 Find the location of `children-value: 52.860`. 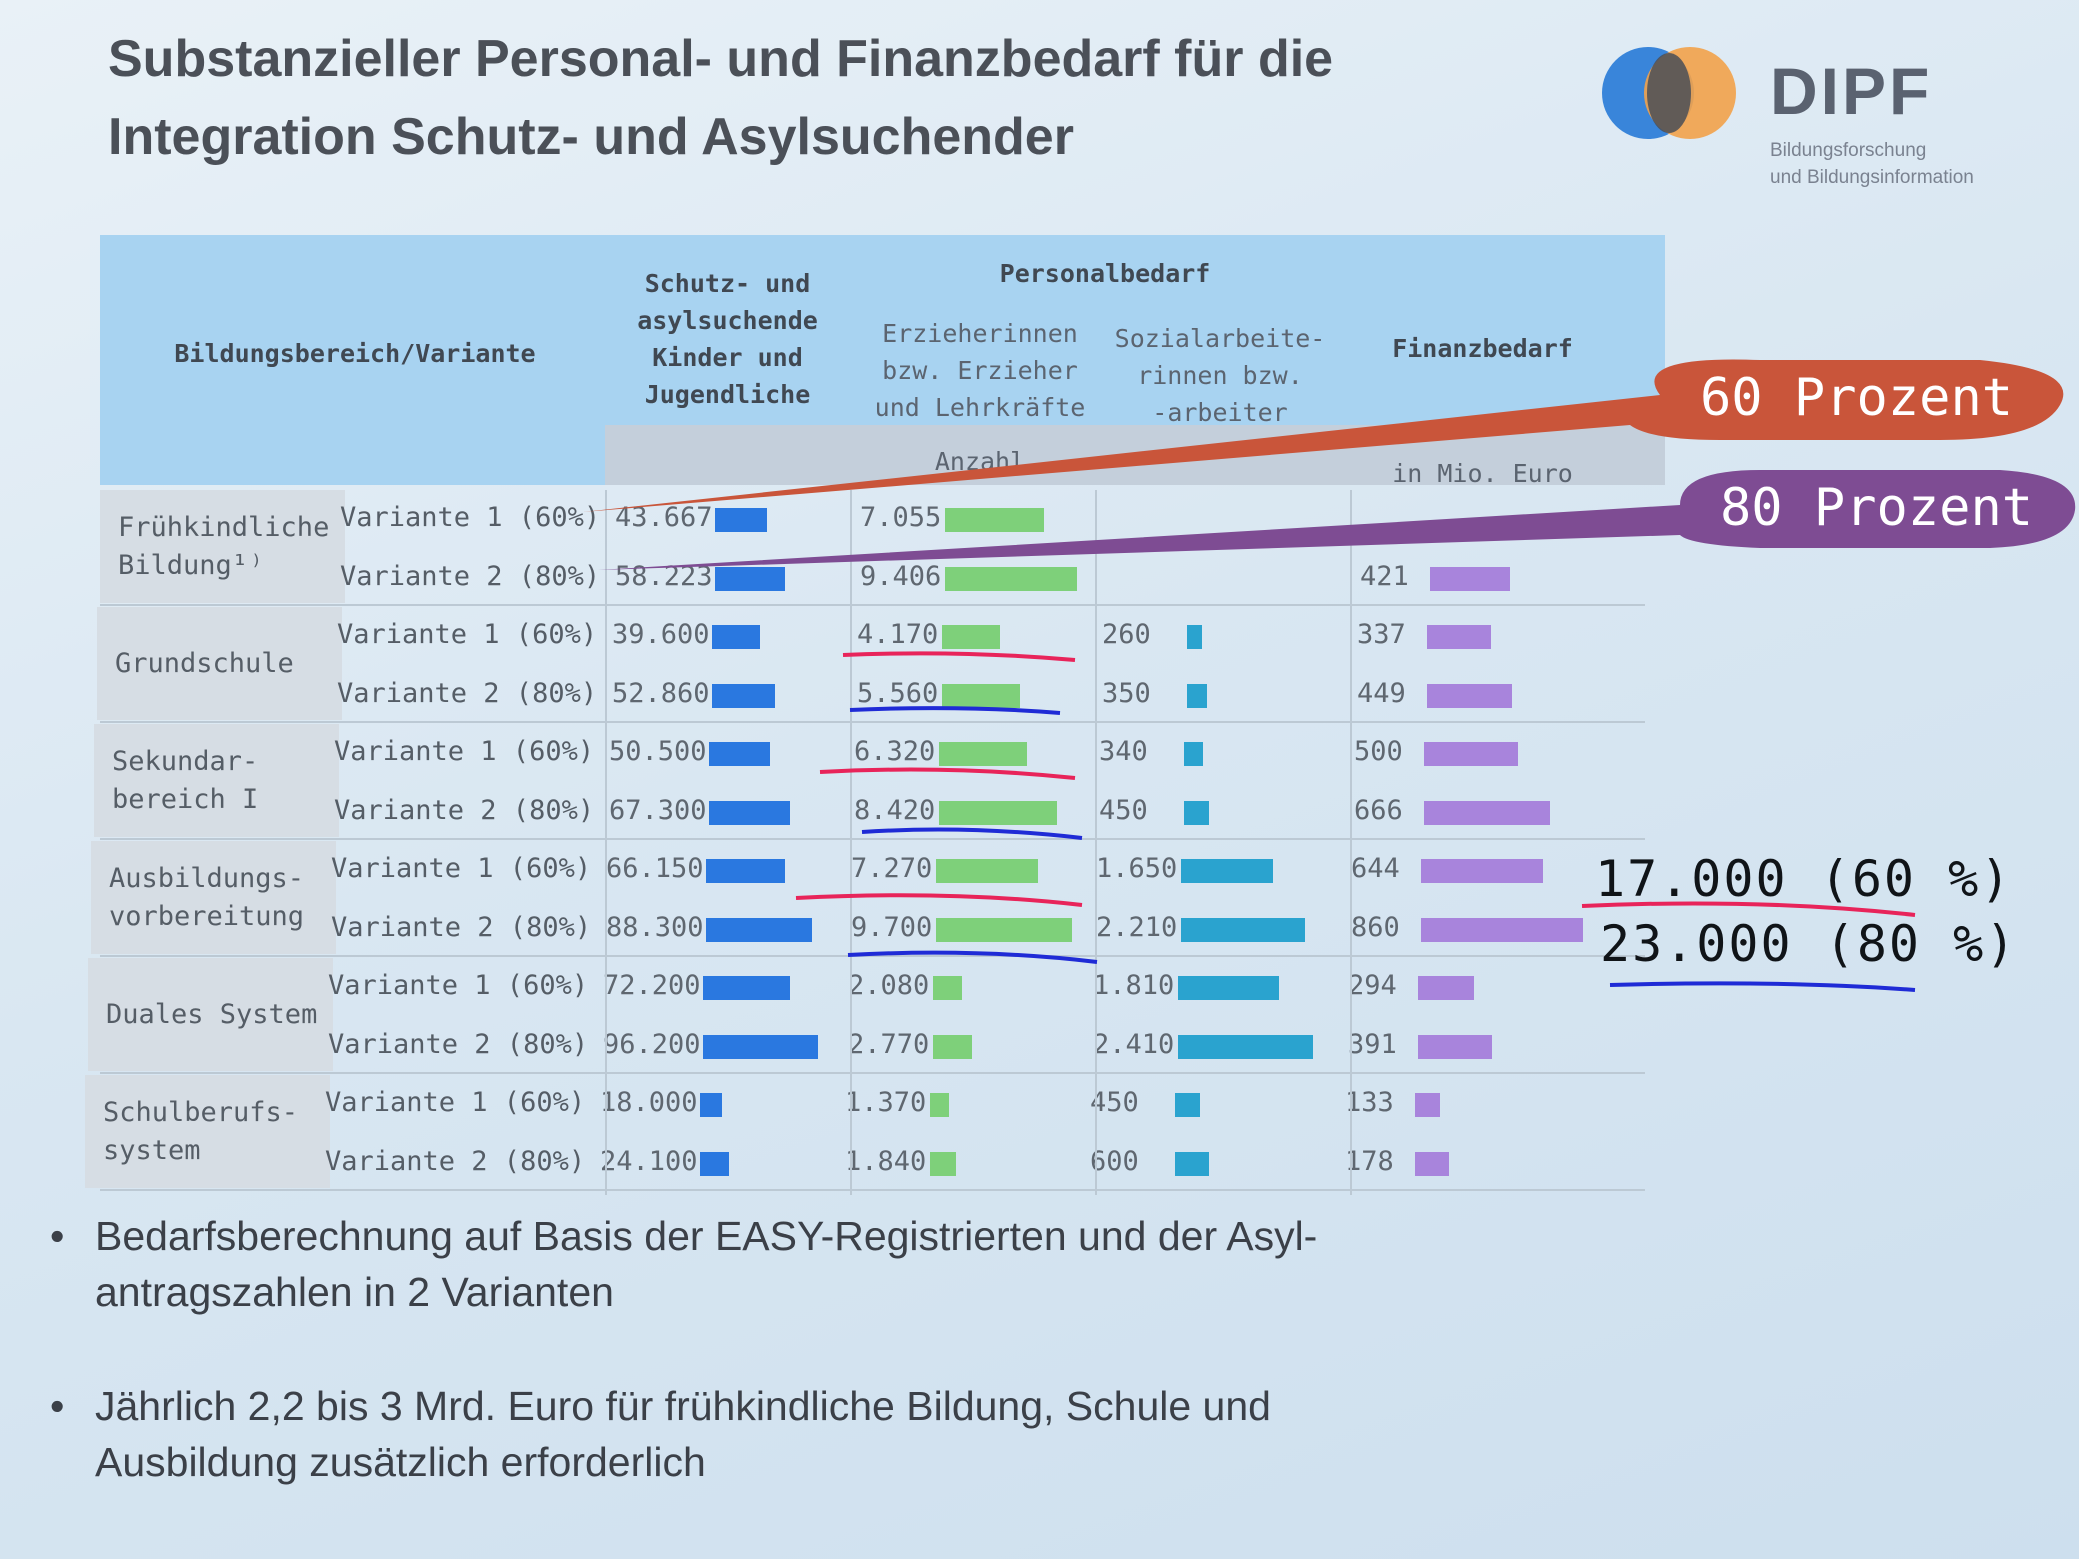

children-value: 52.860 is located at coordinates (661, 693).